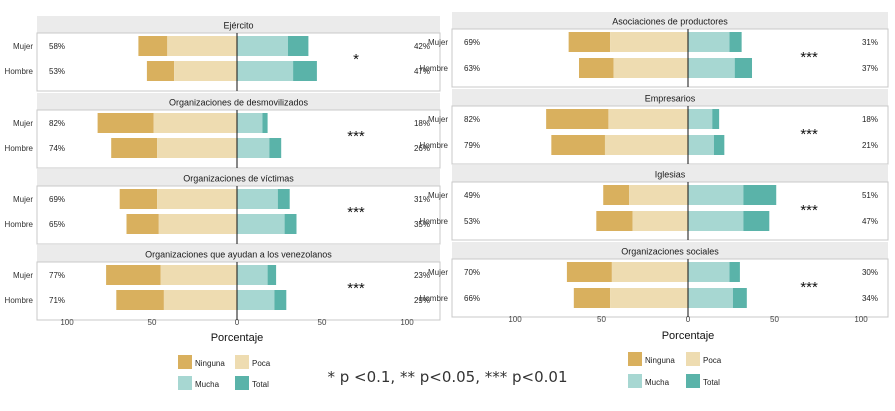 The width and height of the screenshot is (895, 411). I want to click on legend-label-ninguna: Ninguna, so click(210, 363).